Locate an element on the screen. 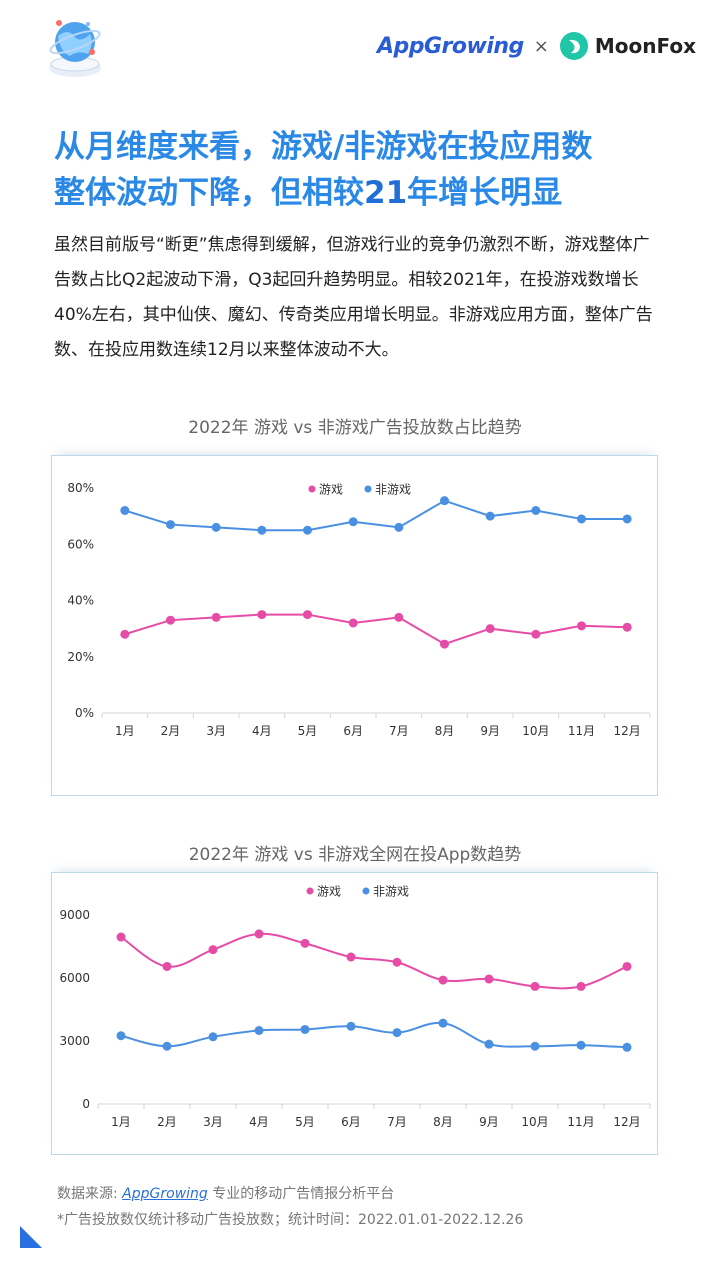 The image size is (710, 1261). moonfox-logo: MoonFox is located at coordinates (627, 46).